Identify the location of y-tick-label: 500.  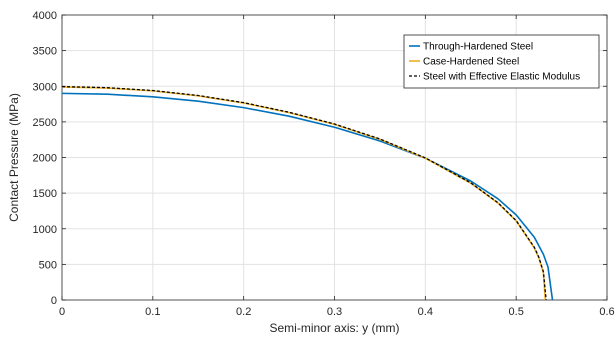
(48, 265).